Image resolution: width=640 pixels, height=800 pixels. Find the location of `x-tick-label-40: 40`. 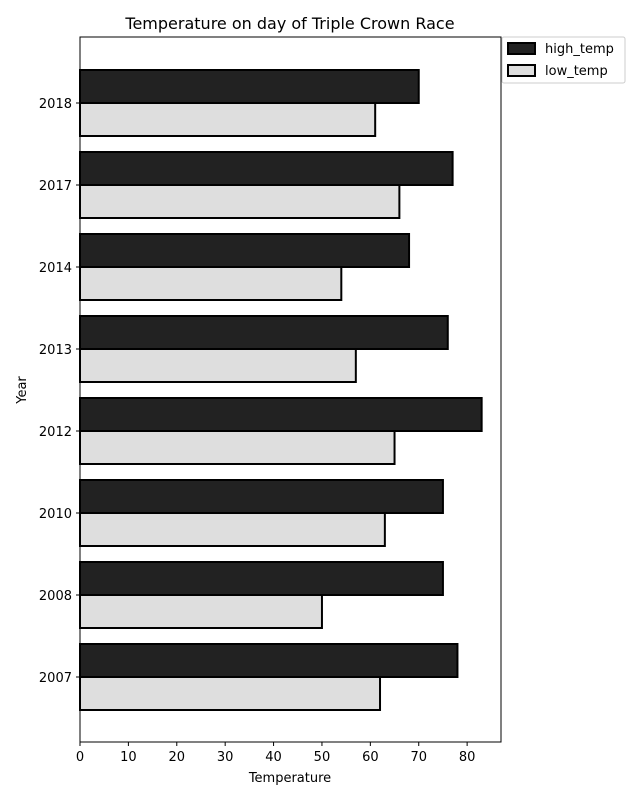

x-tick-label-40: 40 is located at coordinates (273, 757).